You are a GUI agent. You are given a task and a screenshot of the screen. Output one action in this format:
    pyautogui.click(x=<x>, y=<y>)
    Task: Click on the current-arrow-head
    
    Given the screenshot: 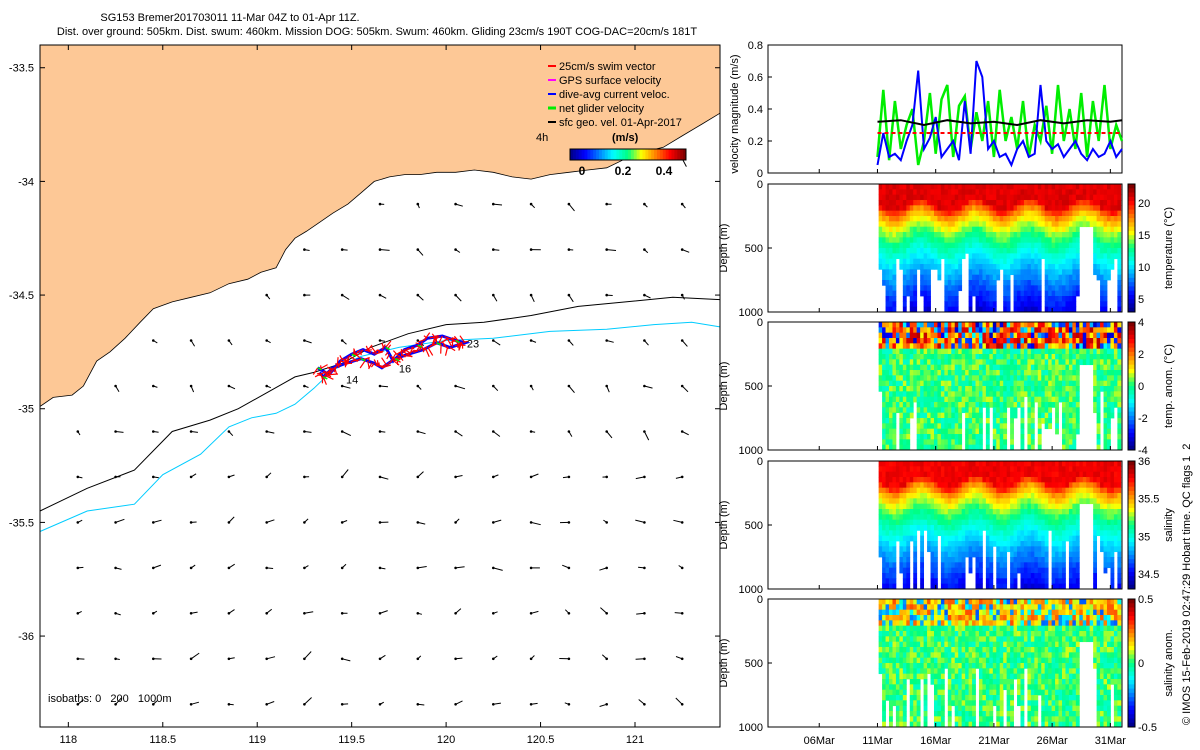 What is the action you would take?
    pyautogui.click(x=267, y=295)
    